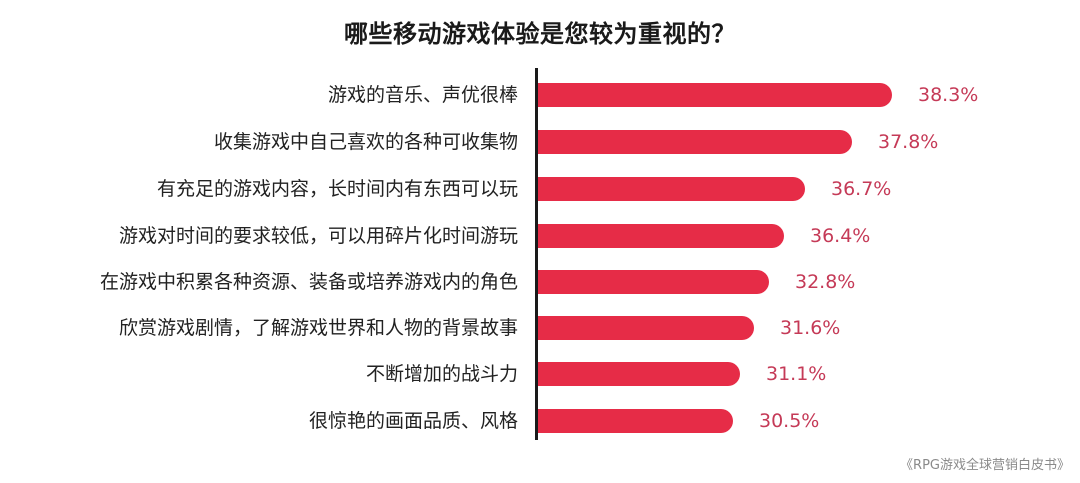  I want to click on bar-row: 在游戏中积累各种资源、装备或培养游戏内的角色 32.8%, so click(540, 282).